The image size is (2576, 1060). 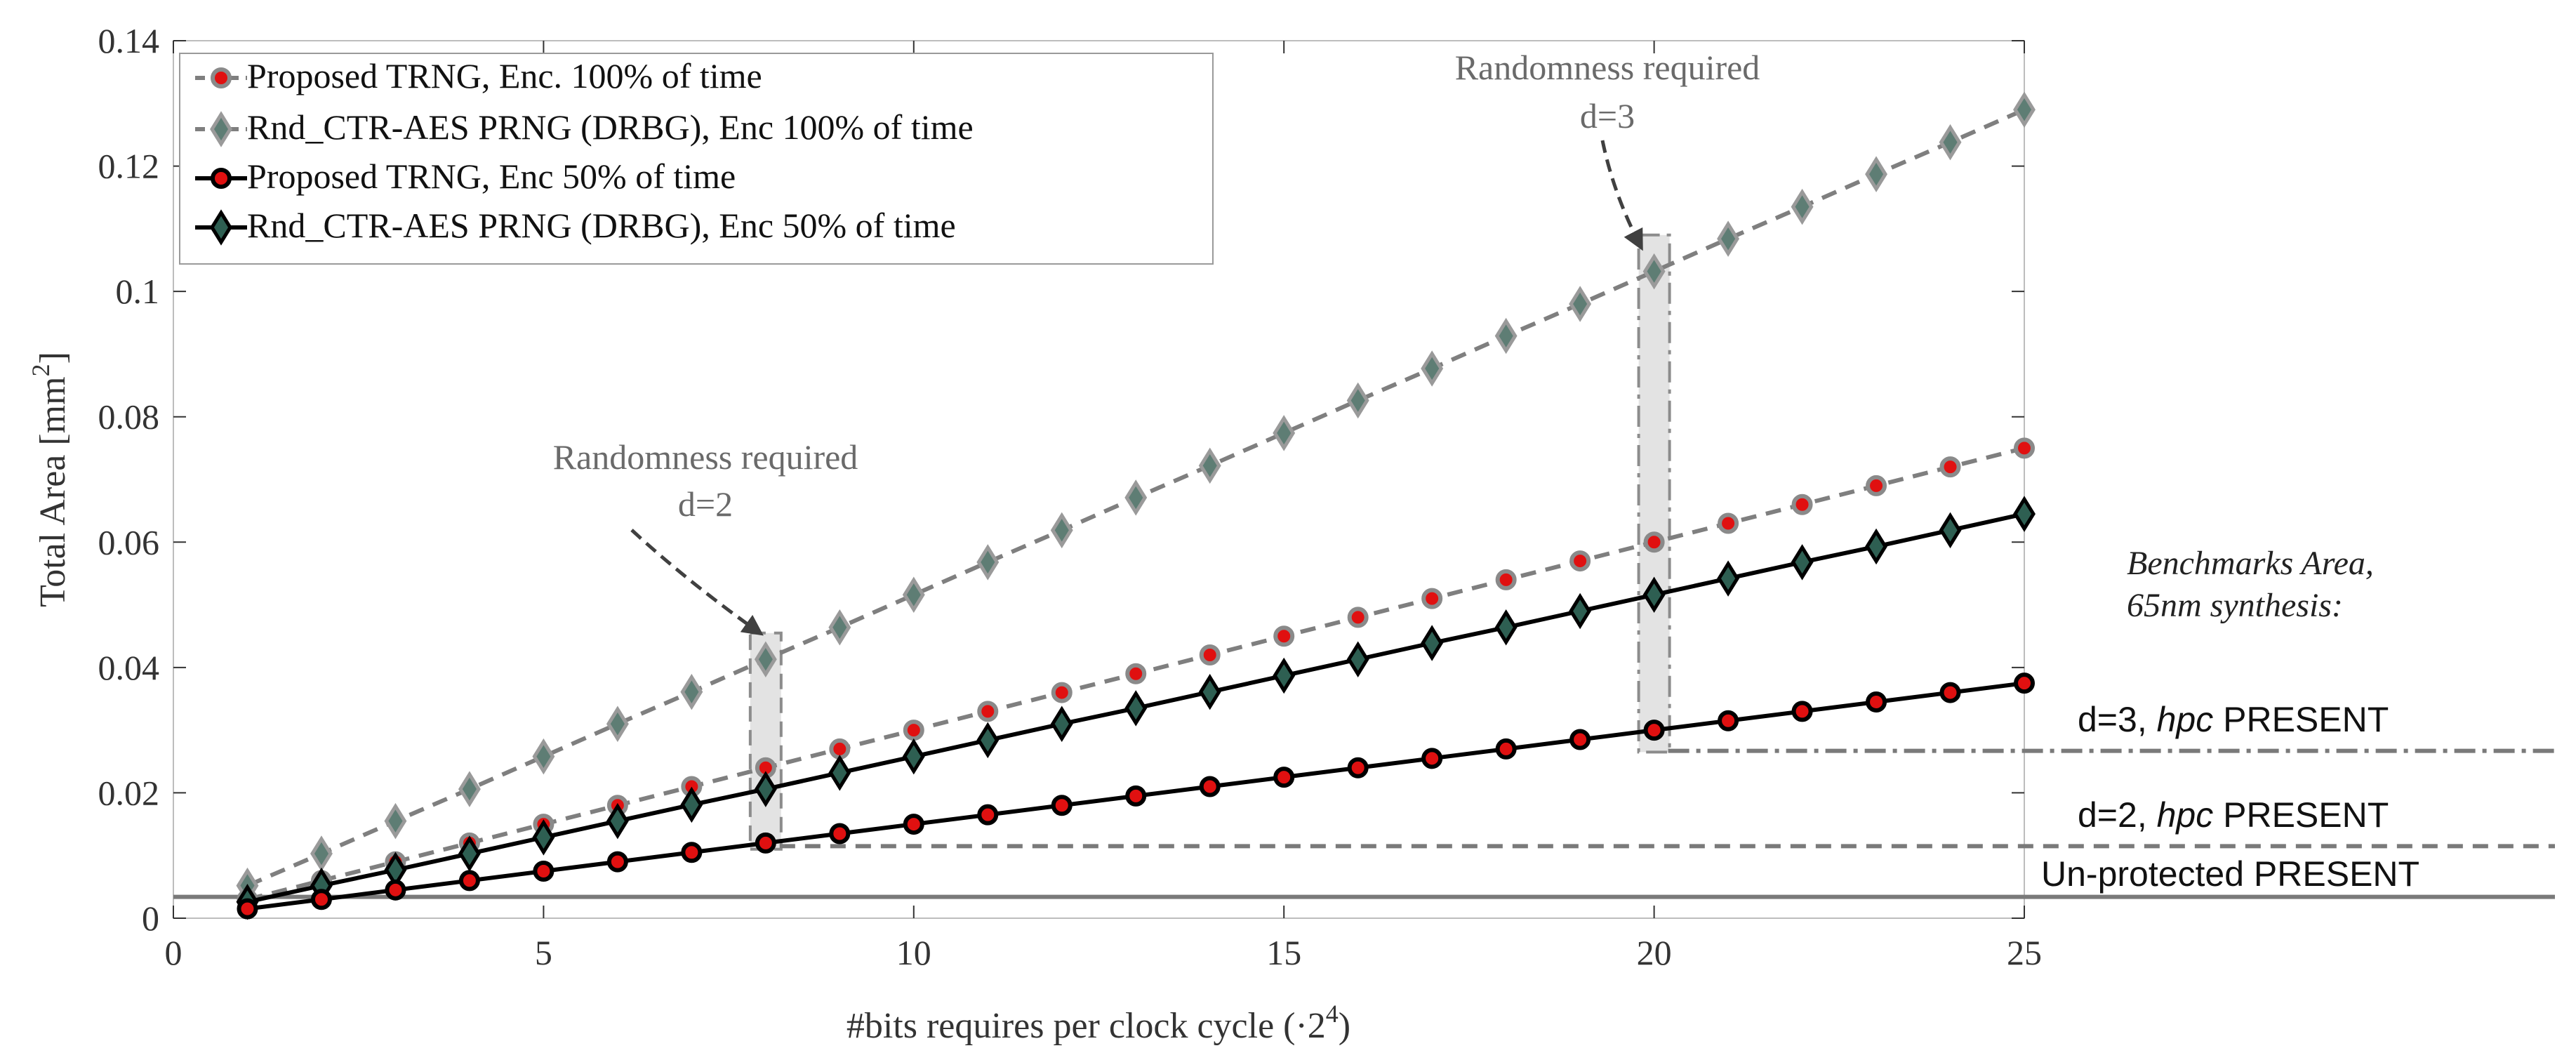 I want to click on y-axis-label: Total Area [mm2], so click(x=50, y=480).